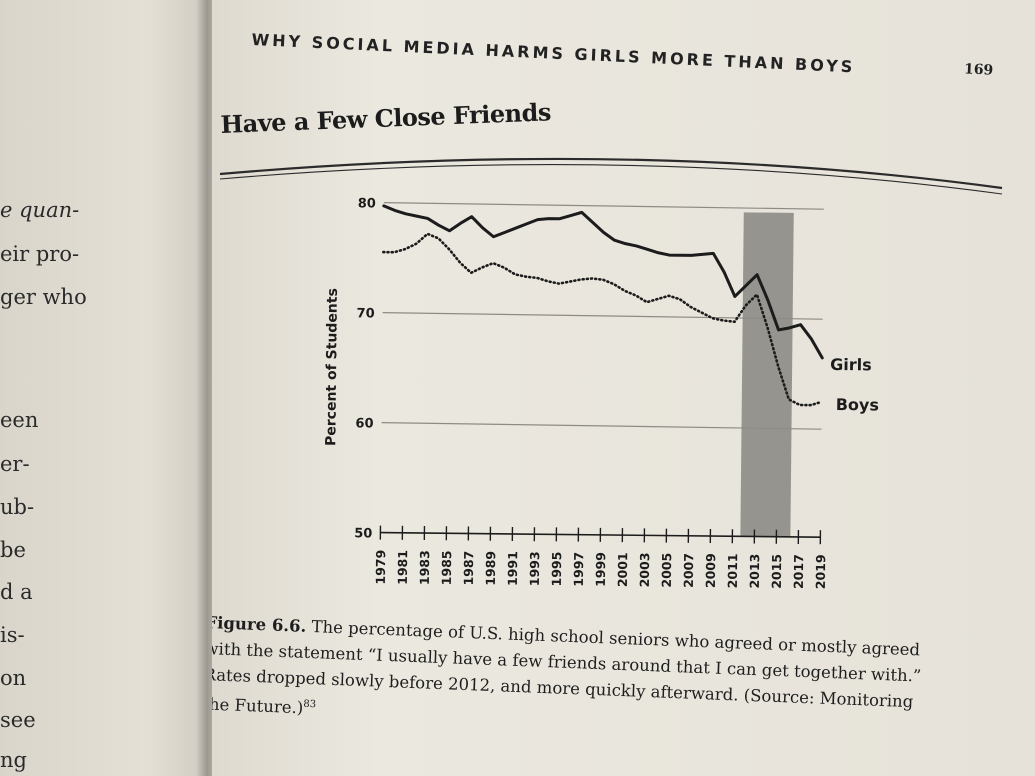 Image resolution: width=1035 pixels, height=776 pixels. I want to click on y-axis-label: Percent of Students, so click(332, 367).